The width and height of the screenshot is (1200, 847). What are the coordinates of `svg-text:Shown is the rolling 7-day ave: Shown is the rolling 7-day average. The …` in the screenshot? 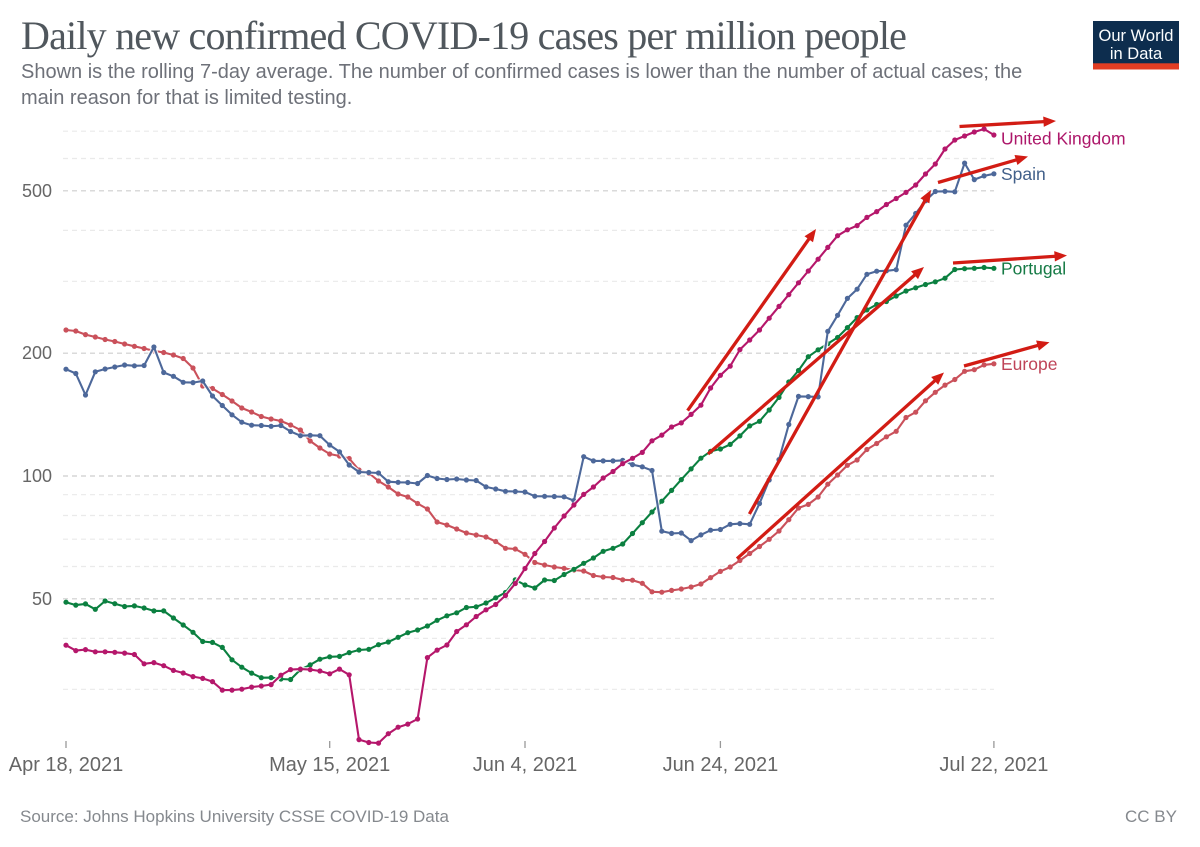 It's located at (521, 72).